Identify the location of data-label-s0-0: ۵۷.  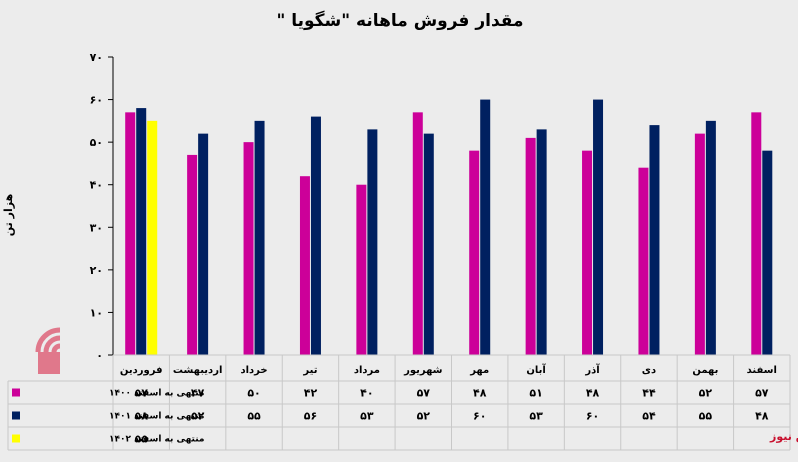
(141, 393).